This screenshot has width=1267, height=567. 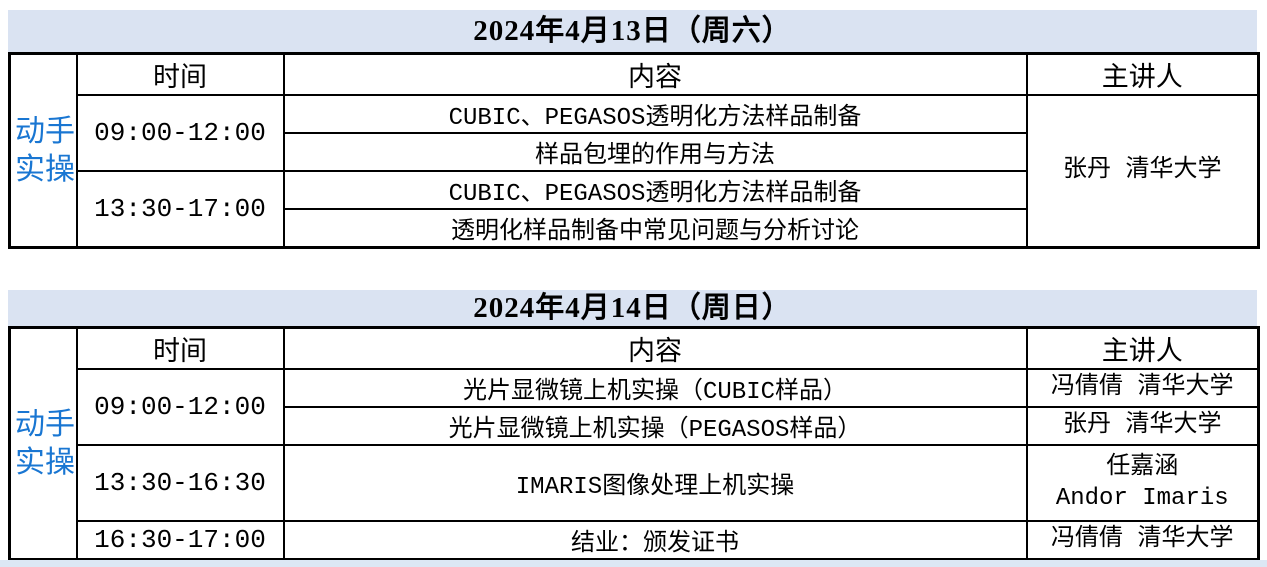 I want to click on table-row: 13:30-17:00 CUBIC、PEGASOS透明化方法样品制备, so click(x=634, y=209).